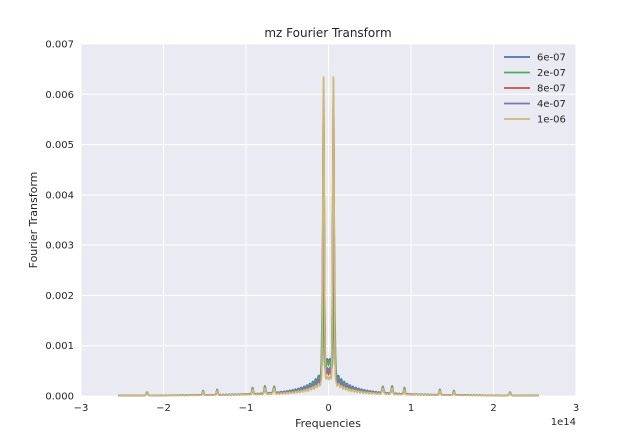  I want to click on x-tick-label: −3, so click(81, 408).